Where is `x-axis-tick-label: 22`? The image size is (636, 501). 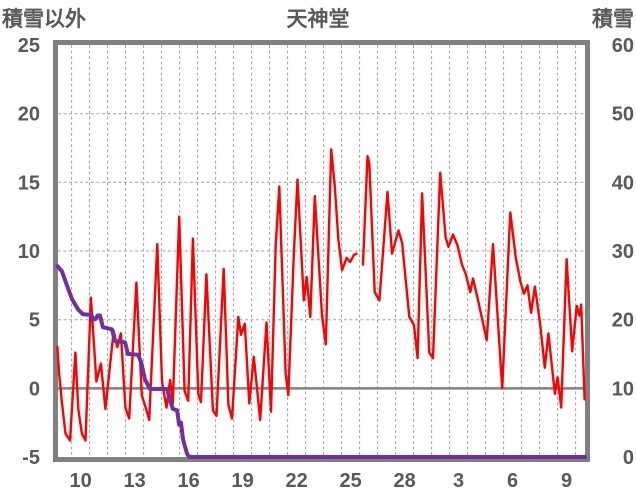
x-axis-tick-label: 22 is located at coordinates (296, 481).